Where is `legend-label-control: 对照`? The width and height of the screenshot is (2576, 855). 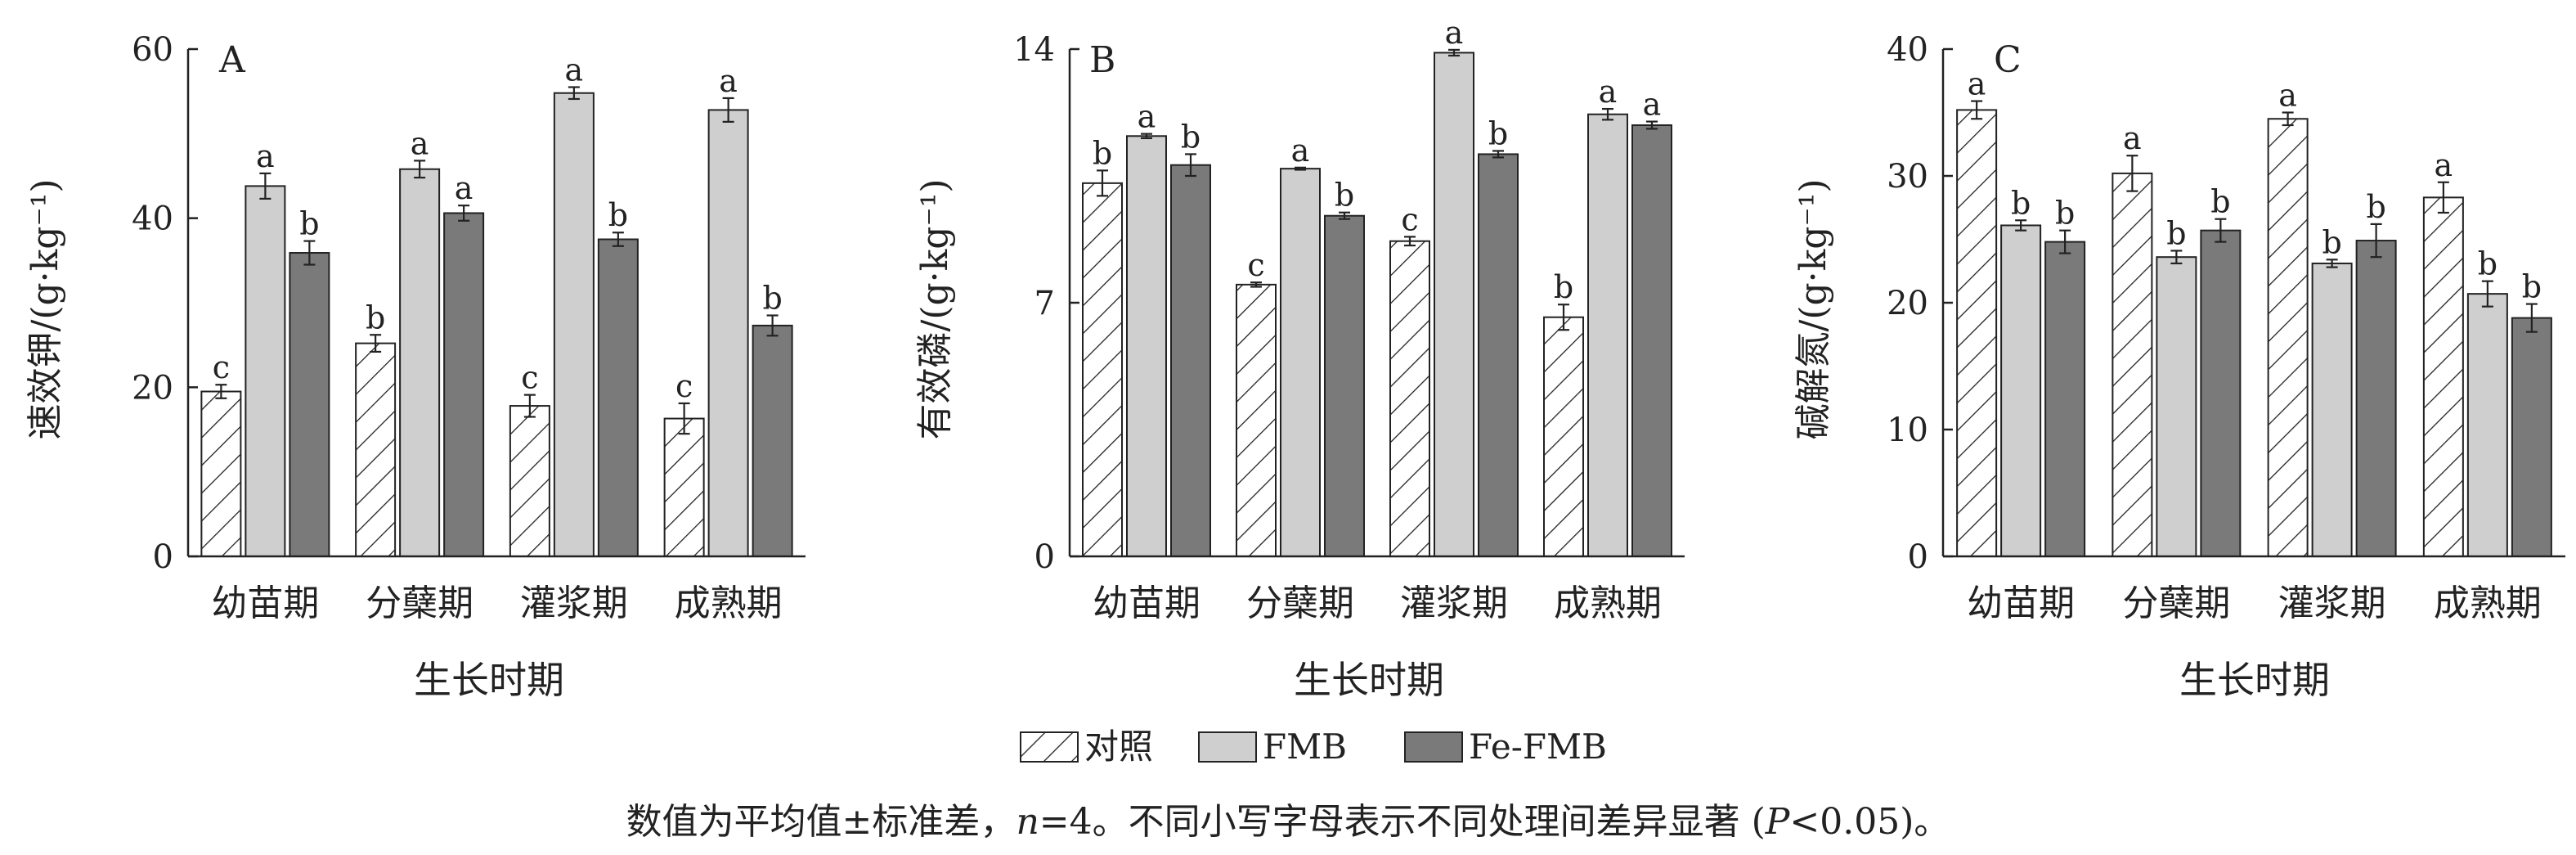
legend-label-control: 对照 is located at coordinates (1118, 747).